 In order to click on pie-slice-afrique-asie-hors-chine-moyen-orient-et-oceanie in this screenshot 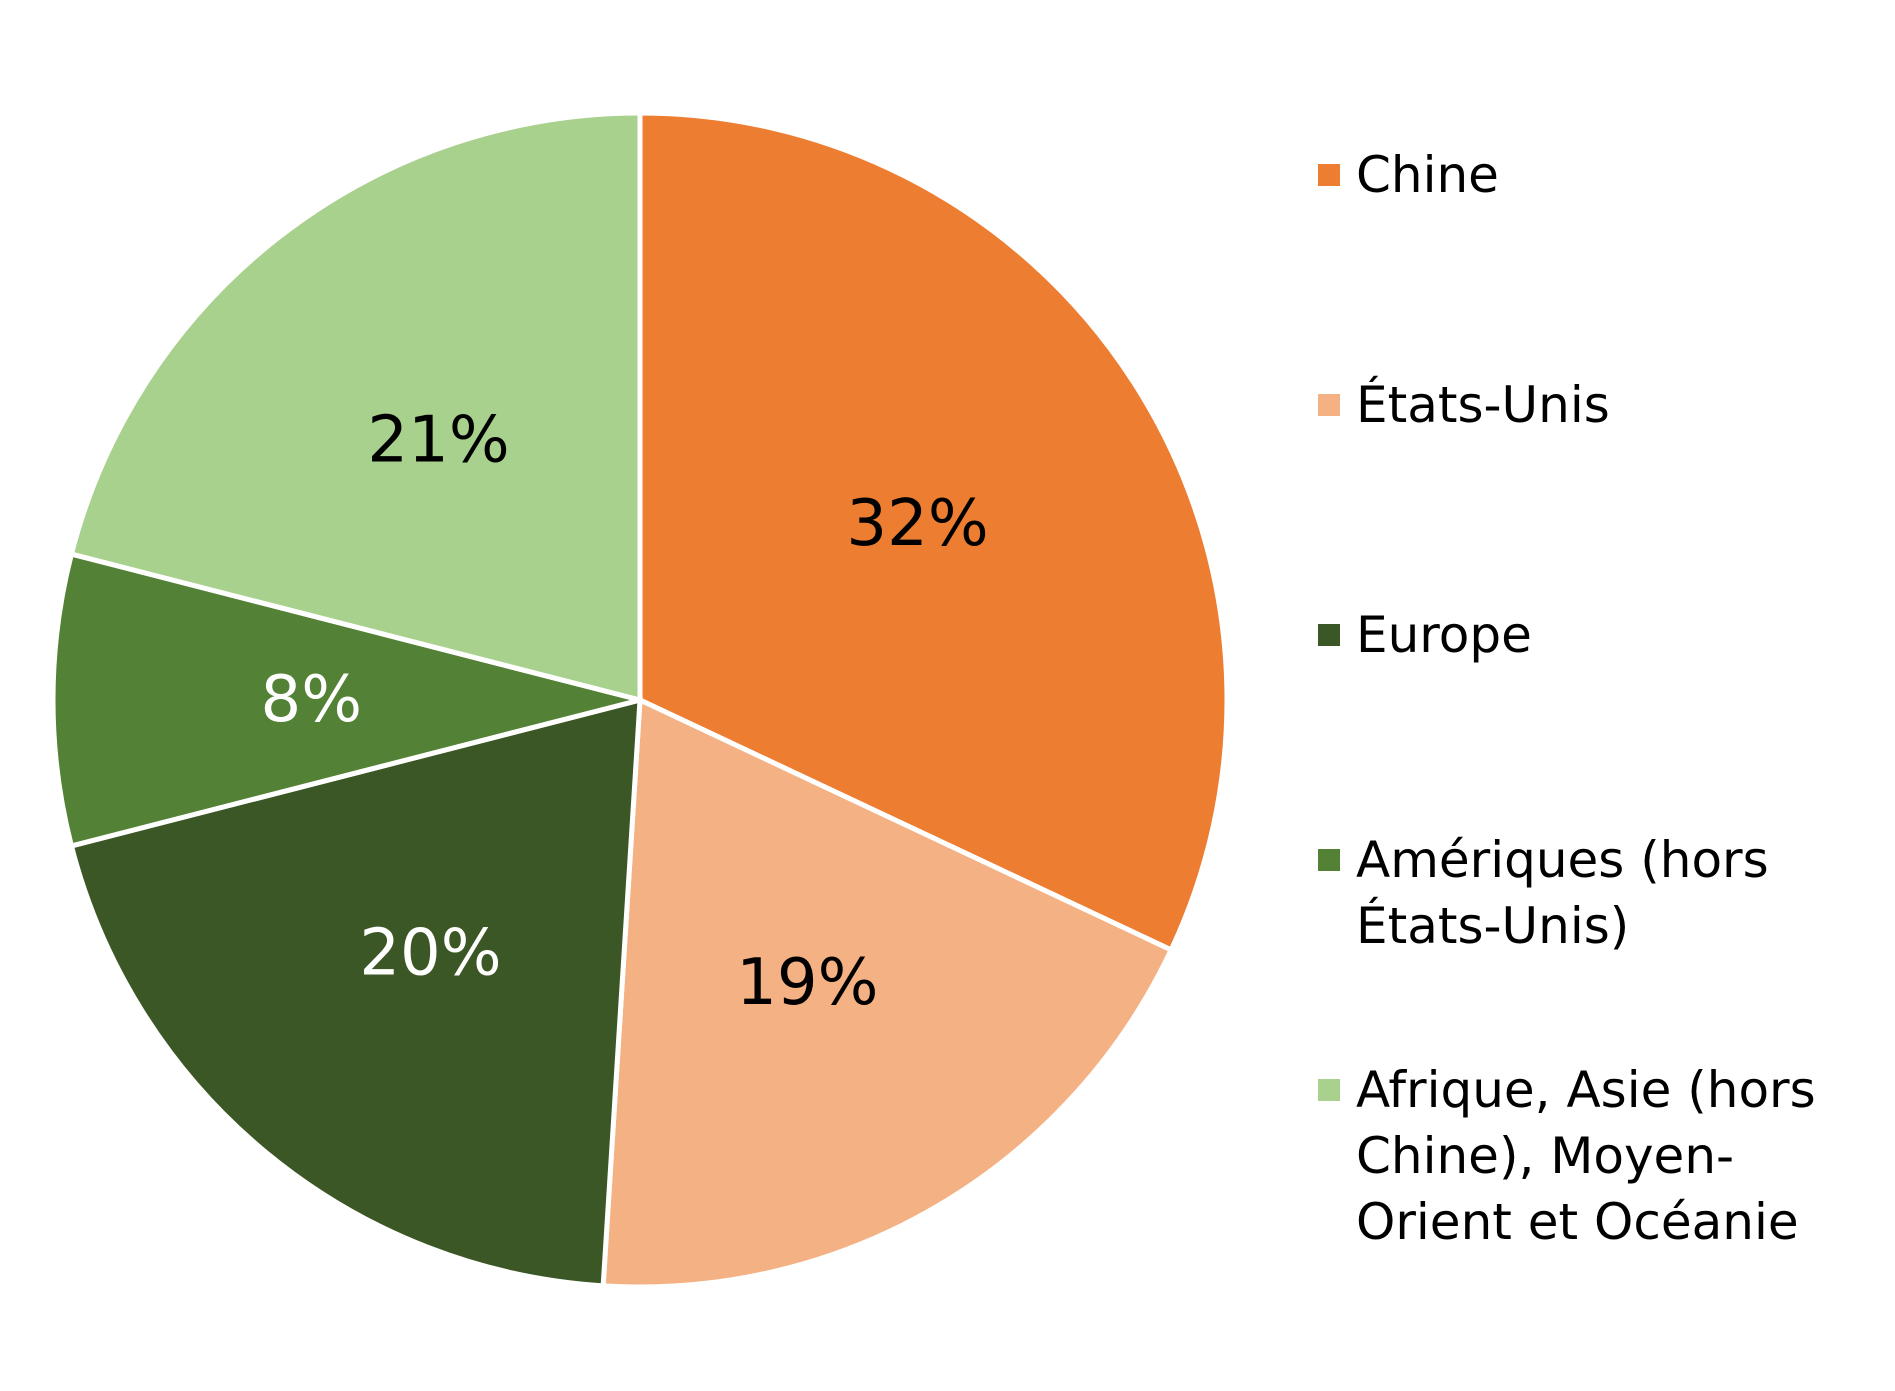, I will do `click(355, 407)`.